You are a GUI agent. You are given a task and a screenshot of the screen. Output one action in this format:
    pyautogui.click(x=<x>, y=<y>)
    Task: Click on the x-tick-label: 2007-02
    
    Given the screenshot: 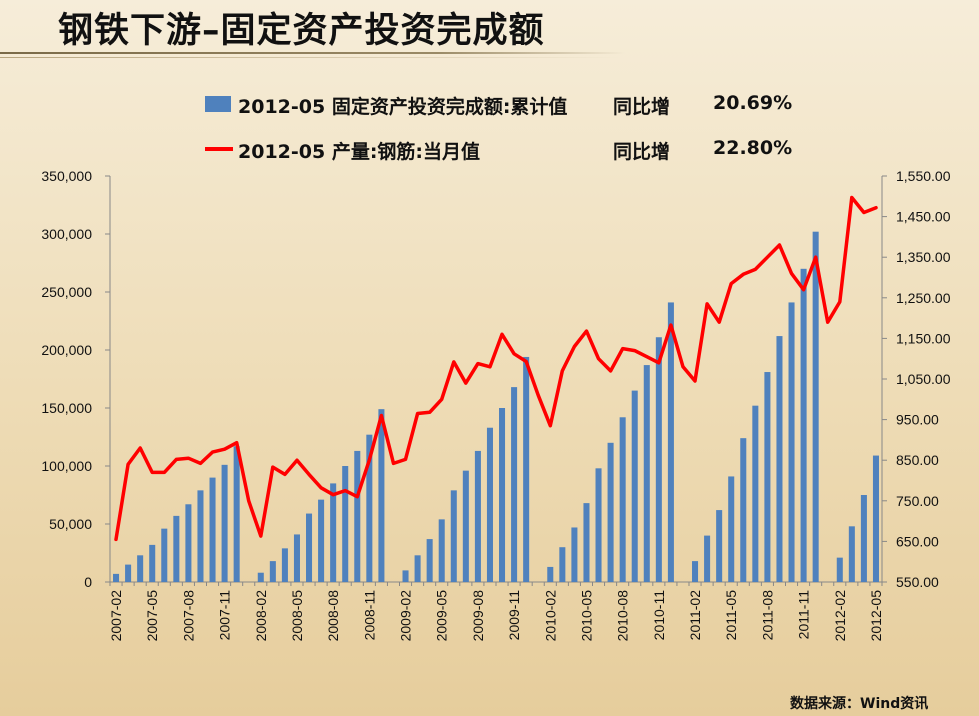 What is the action you would take?
    pyautogui.click(x=116, y=616)
    